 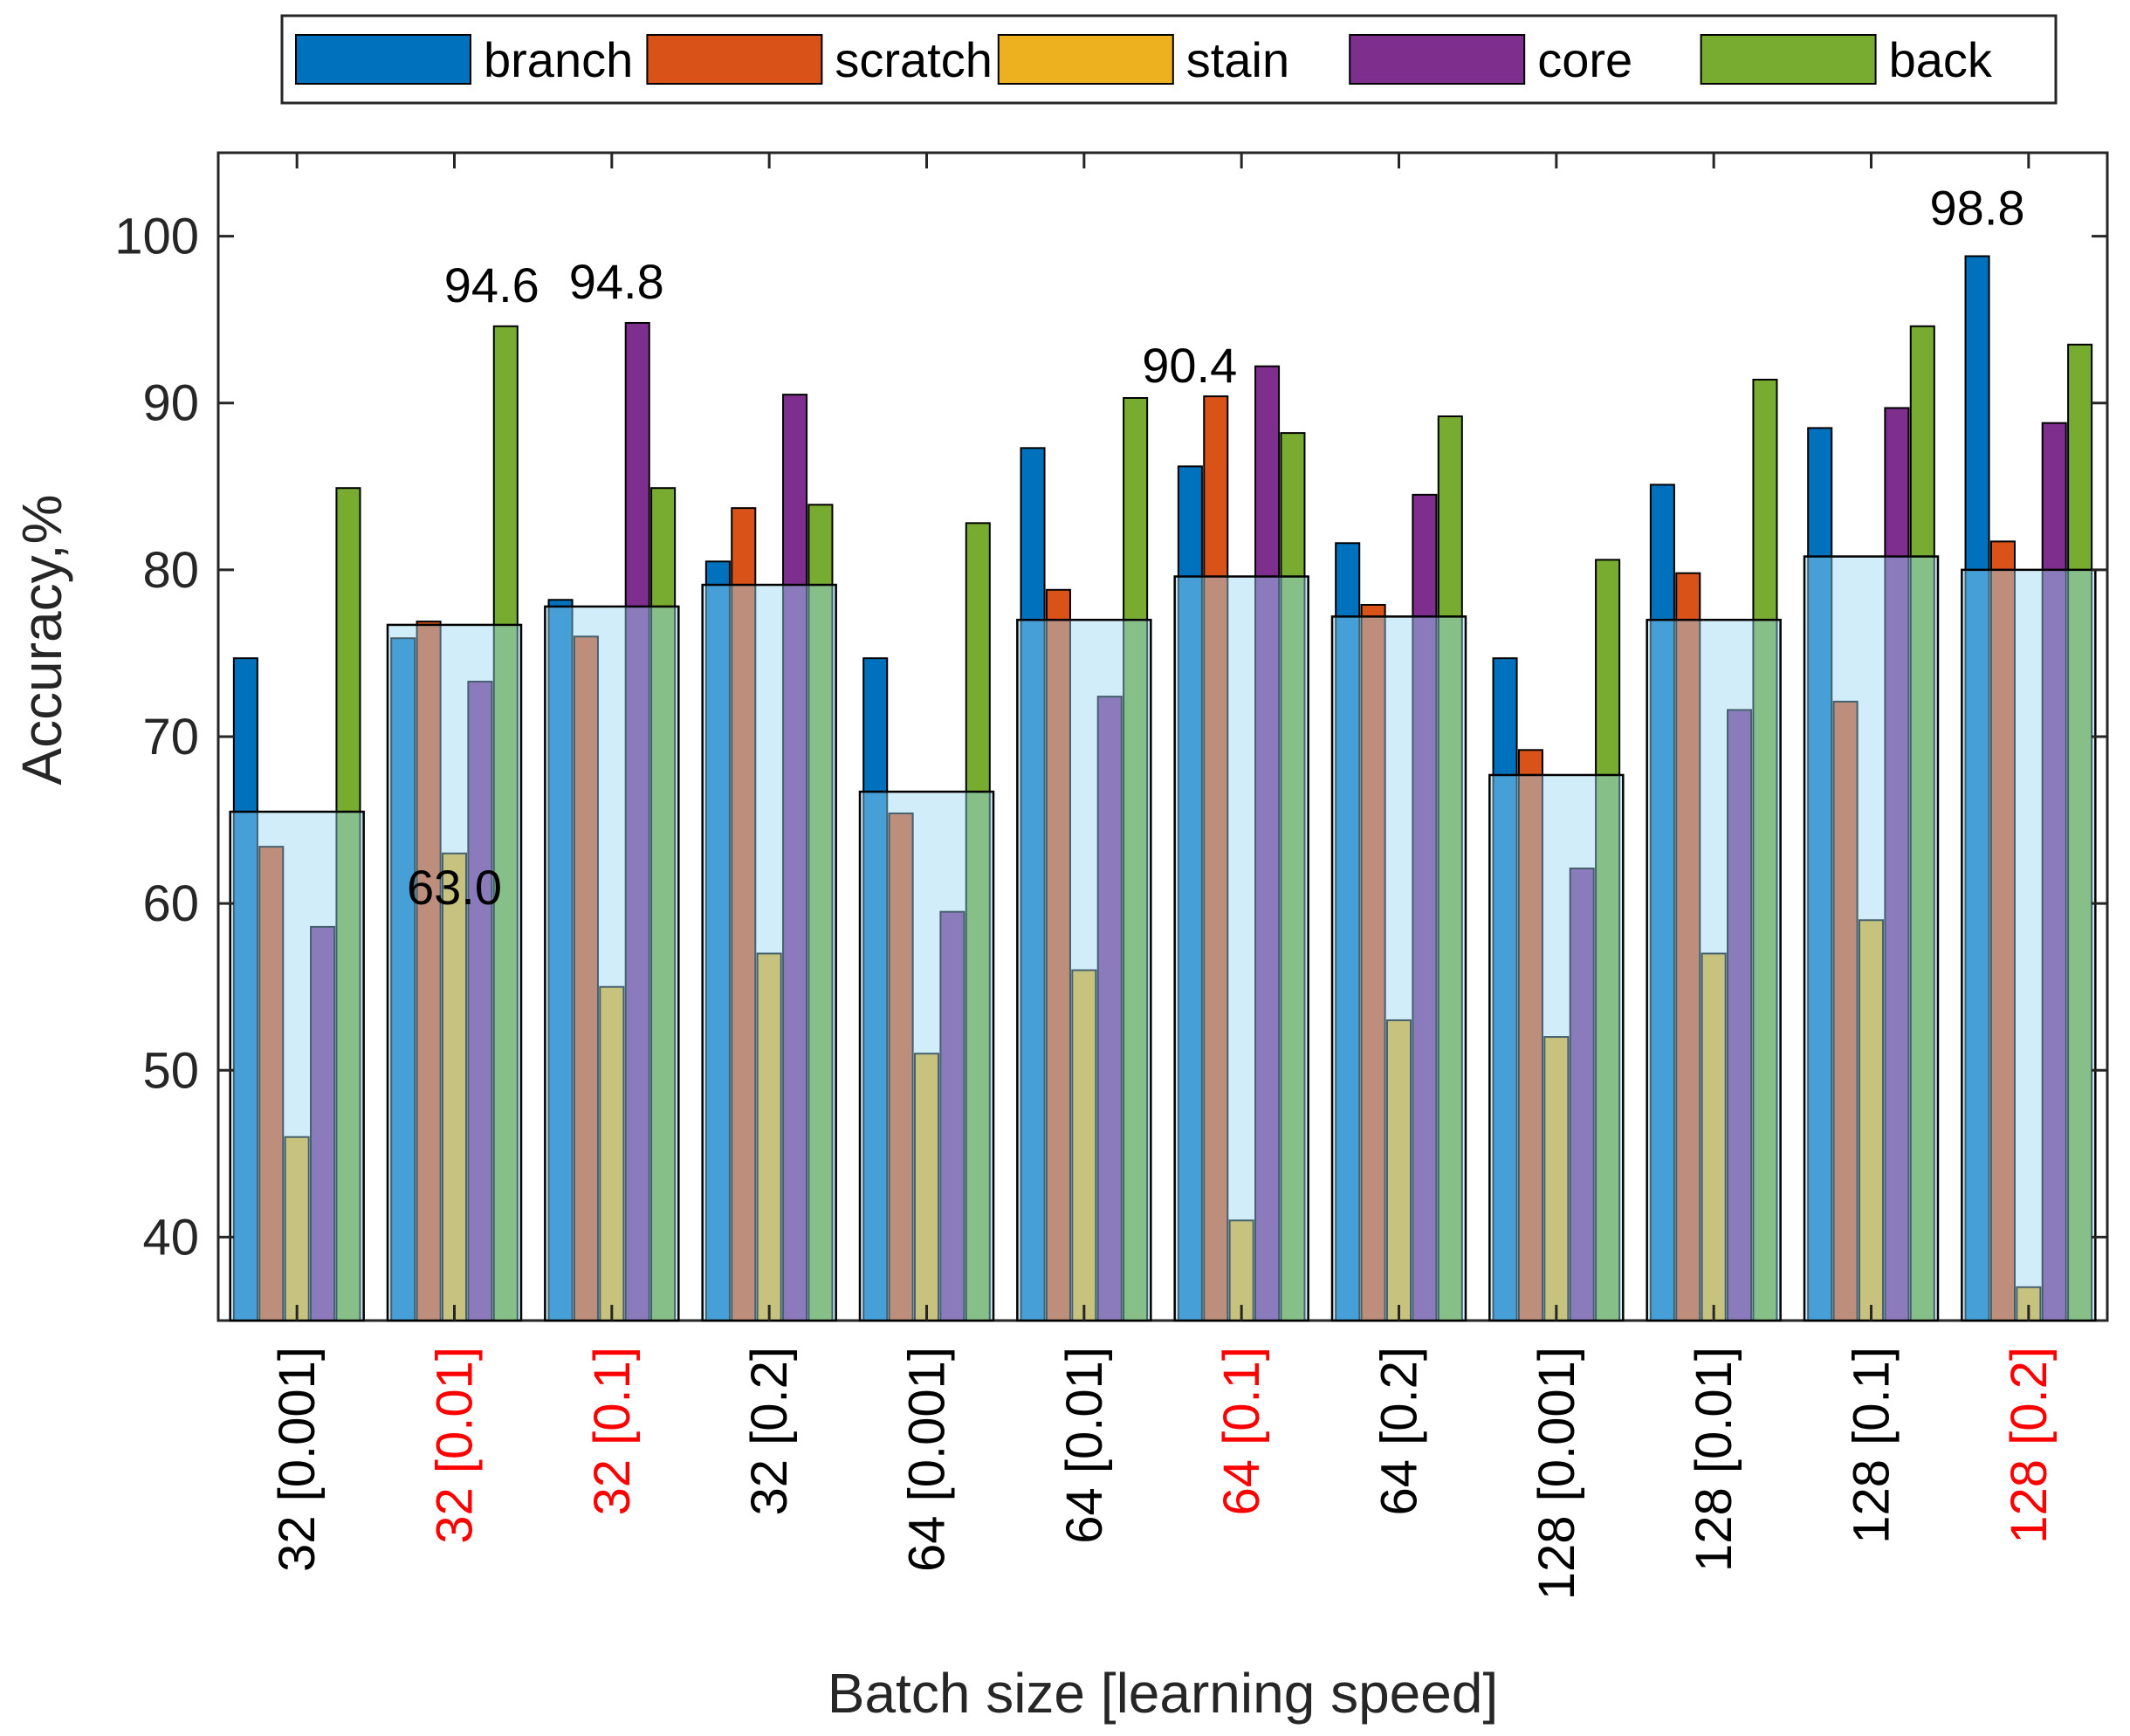 What do you see at coordinates (1789, 59) in the screenshot?
I see `legend-swatch-back` at bounding box center [1789, 59].